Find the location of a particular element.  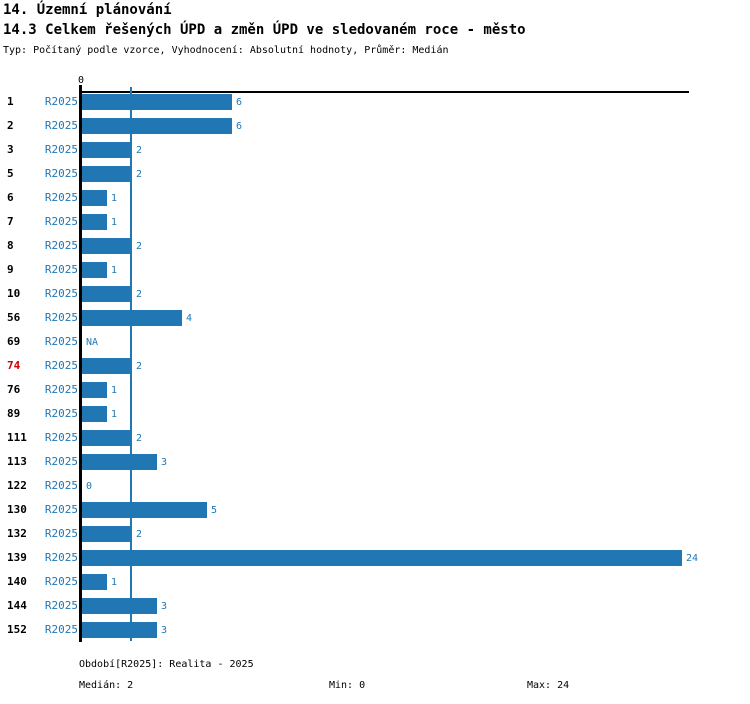

row-category-label: 6 is located at coordinates (10, 197).